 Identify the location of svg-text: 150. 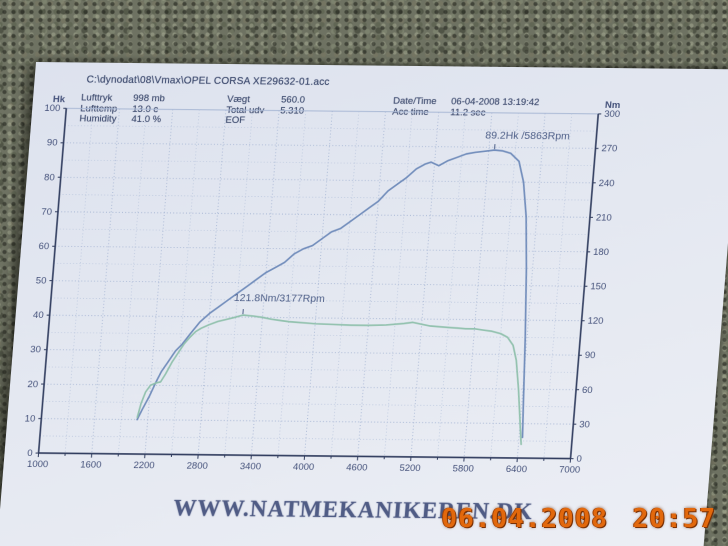
(598, 286).